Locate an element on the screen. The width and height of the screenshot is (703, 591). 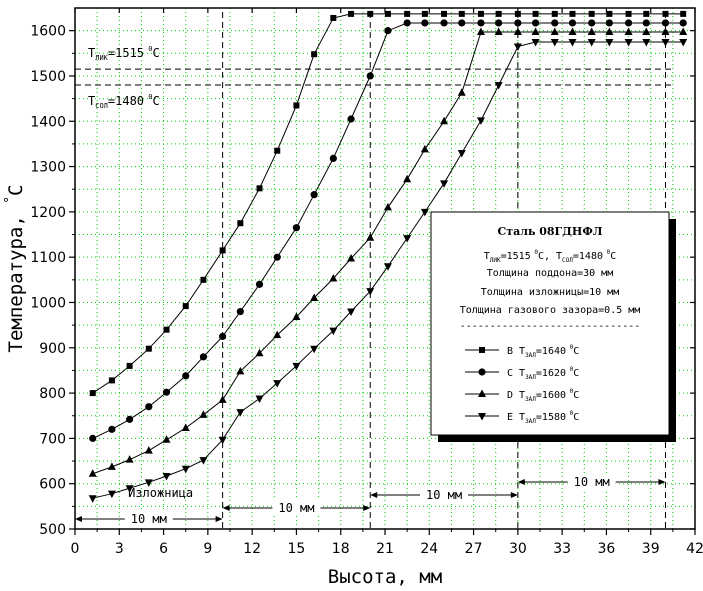
reference-label-sub: ЛИК is located at coordinates (101, 58).